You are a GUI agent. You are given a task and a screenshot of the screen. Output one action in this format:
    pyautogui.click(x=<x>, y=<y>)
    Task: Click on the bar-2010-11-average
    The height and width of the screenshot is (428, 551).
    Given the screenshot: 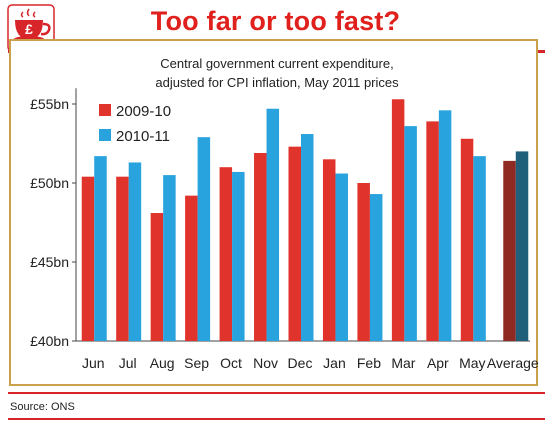 What is the action you would take?
    pyautogui.click(x=522, y=246)
    